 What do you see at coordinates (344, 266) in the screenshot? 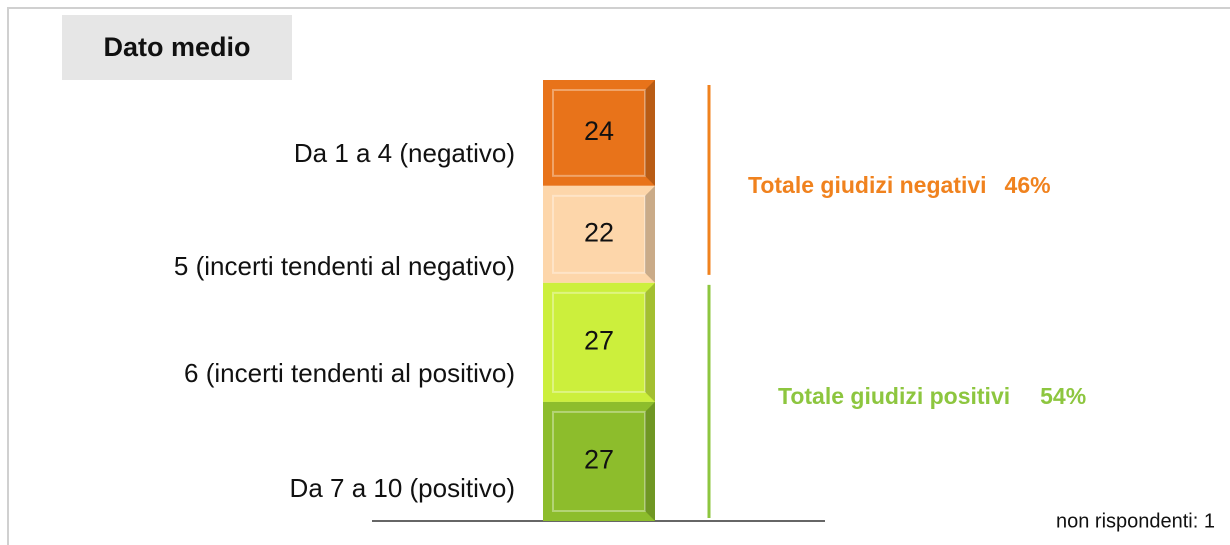
I see `category-label: 5 (incerti tendenti al negativo)` at bounding box center [344, 266].